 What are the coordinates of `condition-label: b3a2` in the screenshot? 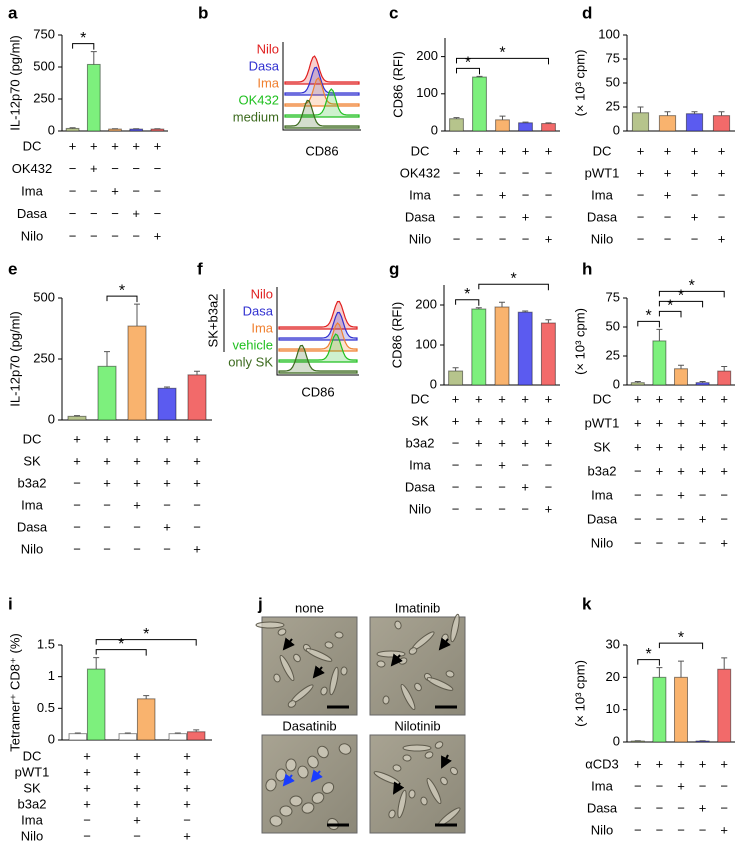 It's located at (602, 470).